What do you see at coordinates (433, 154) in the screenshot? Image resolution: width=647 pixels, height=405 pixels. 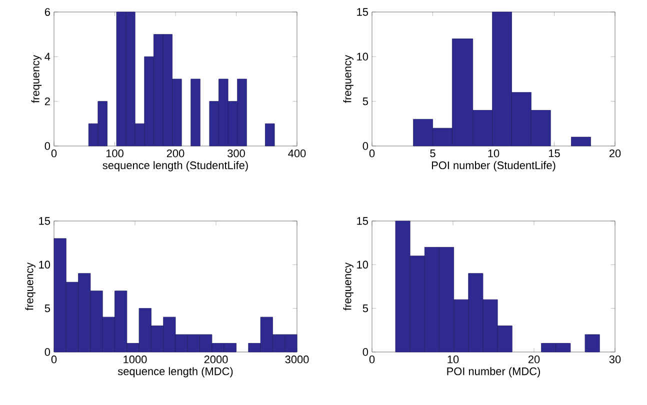 I see `x-tick-label: 5` at bounding box center [433, 154].